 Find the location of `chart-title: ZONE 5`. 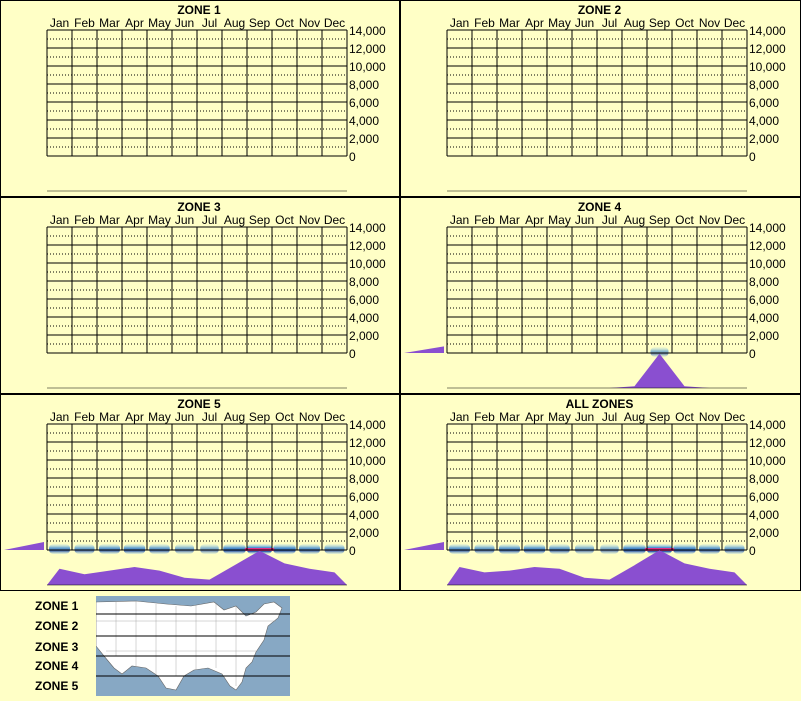

chart-title: ZONE 5 is located at coordinates (199, 404).